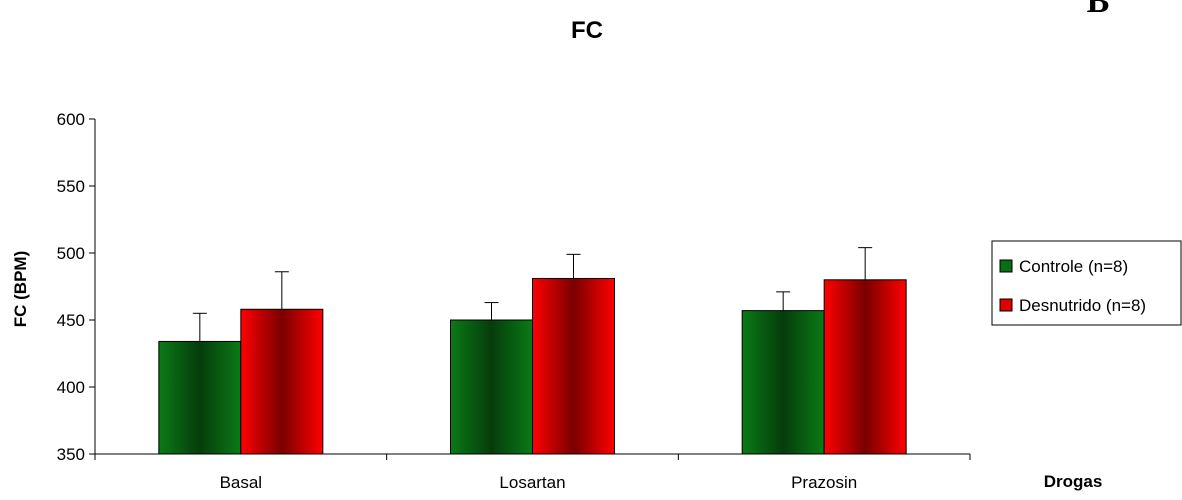  Describe the element at coordinates (71, 186) in the screenshot. I see `y-tick-label: 550` at that location.